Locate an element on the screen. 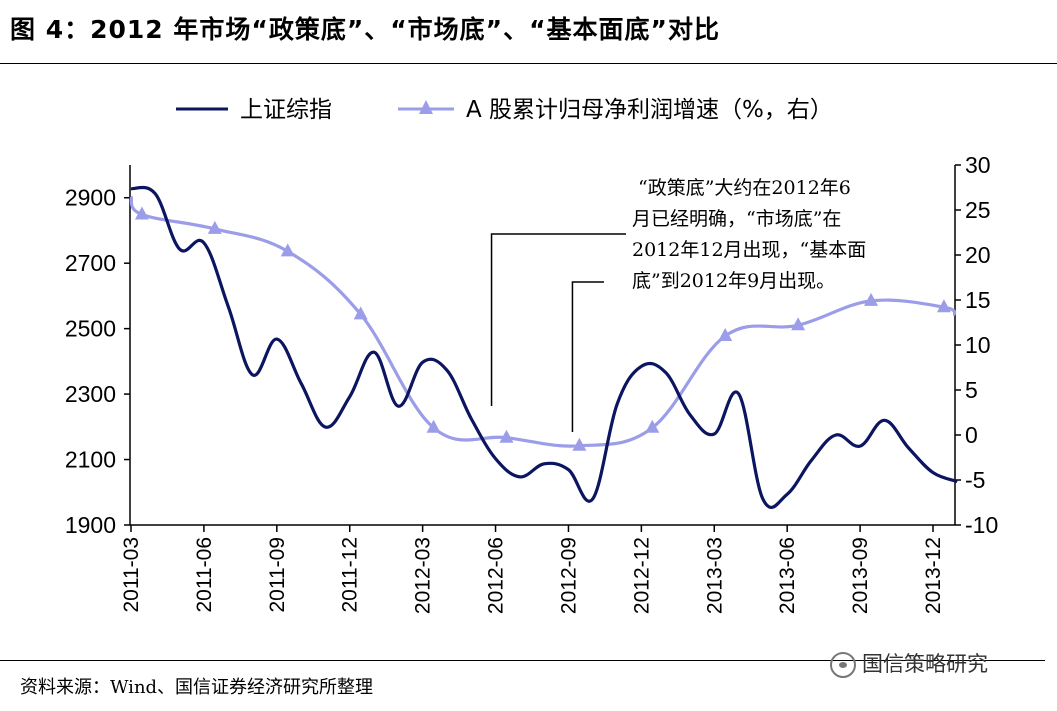 This screenshot has height=711, width=1057. wechat-icon is located at coordinates (843, 665).